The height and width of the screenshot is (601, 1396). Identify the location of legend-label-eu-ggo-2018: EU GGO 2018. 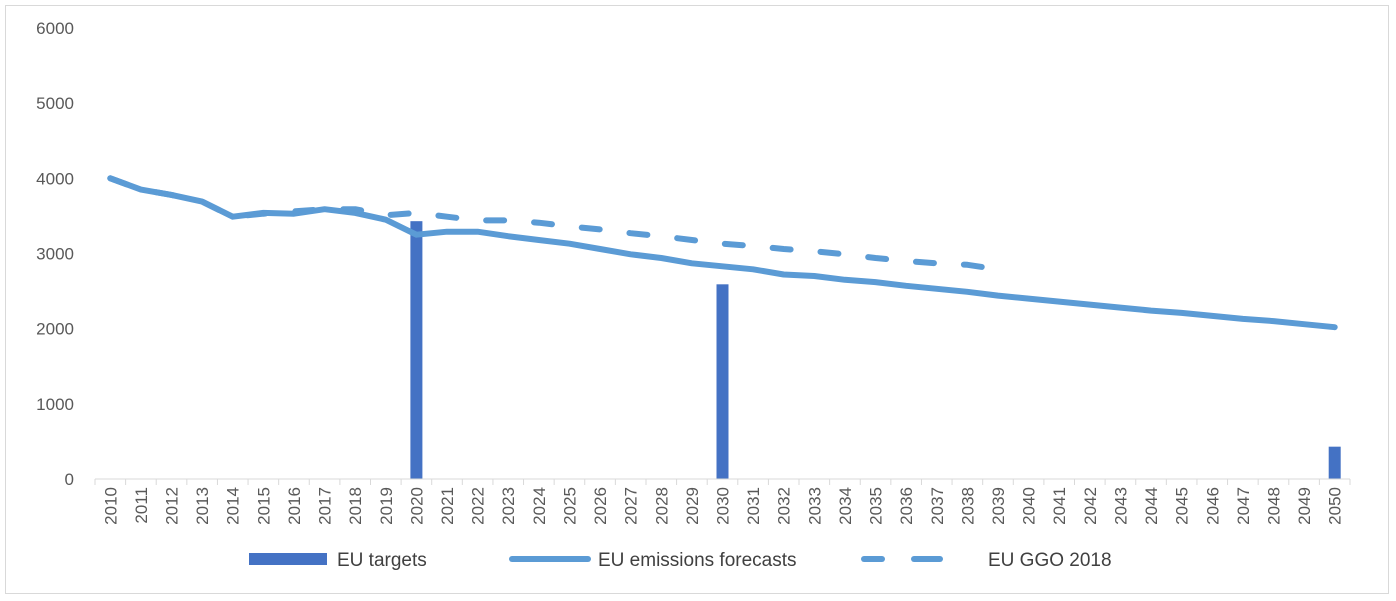
(1050, 560).